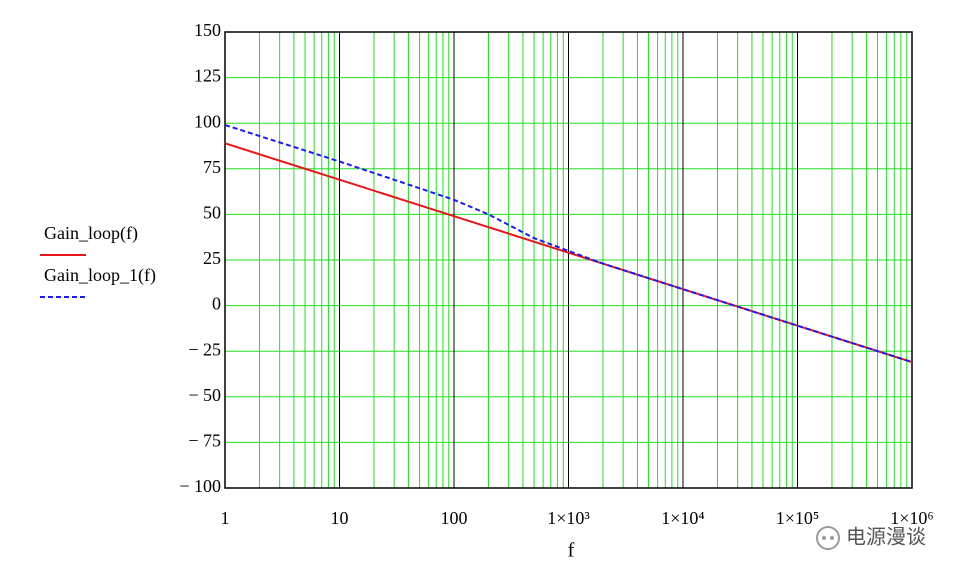 The image size is (974, 585). I want to click on x-tick-label: 1×10⁶, so click(911, 518).